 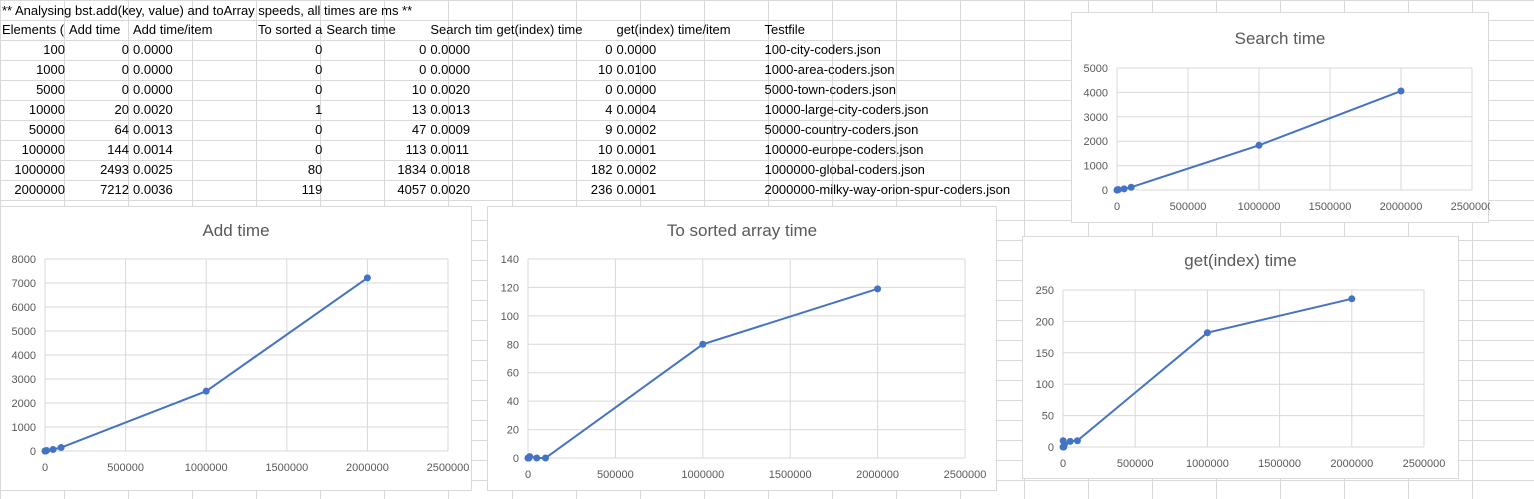 I want to click on table-cell: 47, so click(x=419, y=129).